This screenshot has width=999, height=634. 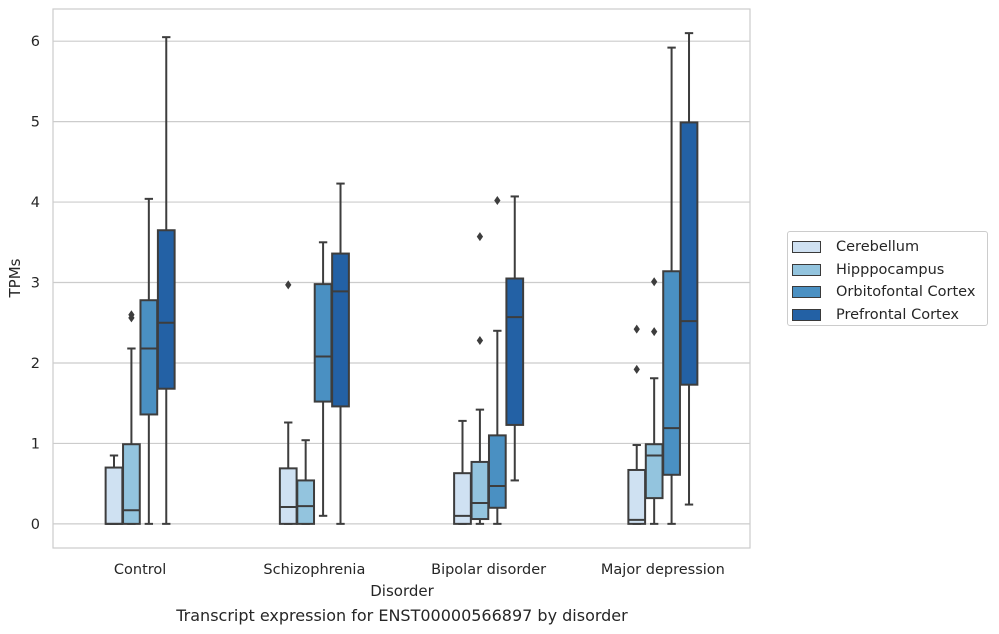 I want to click on y-axis-ticks: 0 1 2 3 4 5 6, so click(x=35, y=283).